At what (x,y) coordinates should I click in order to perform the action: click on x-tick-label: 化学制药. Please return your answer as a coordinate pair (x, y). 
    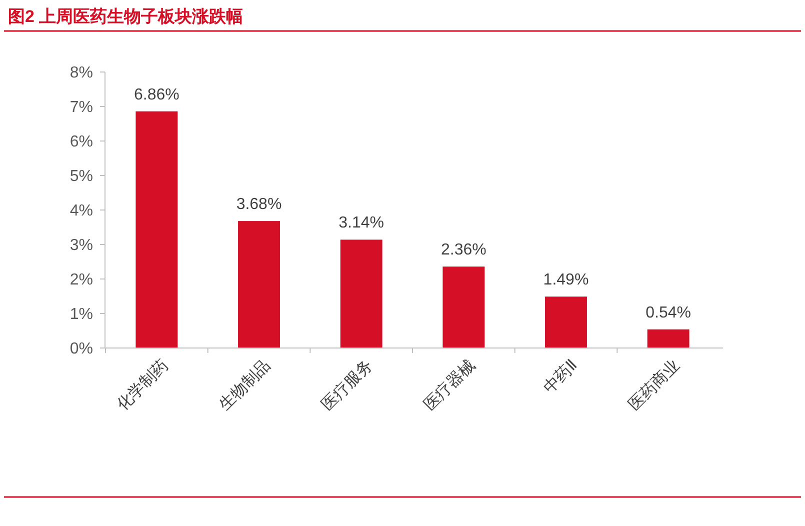
    Looking at the image, I should click on (142, 385).